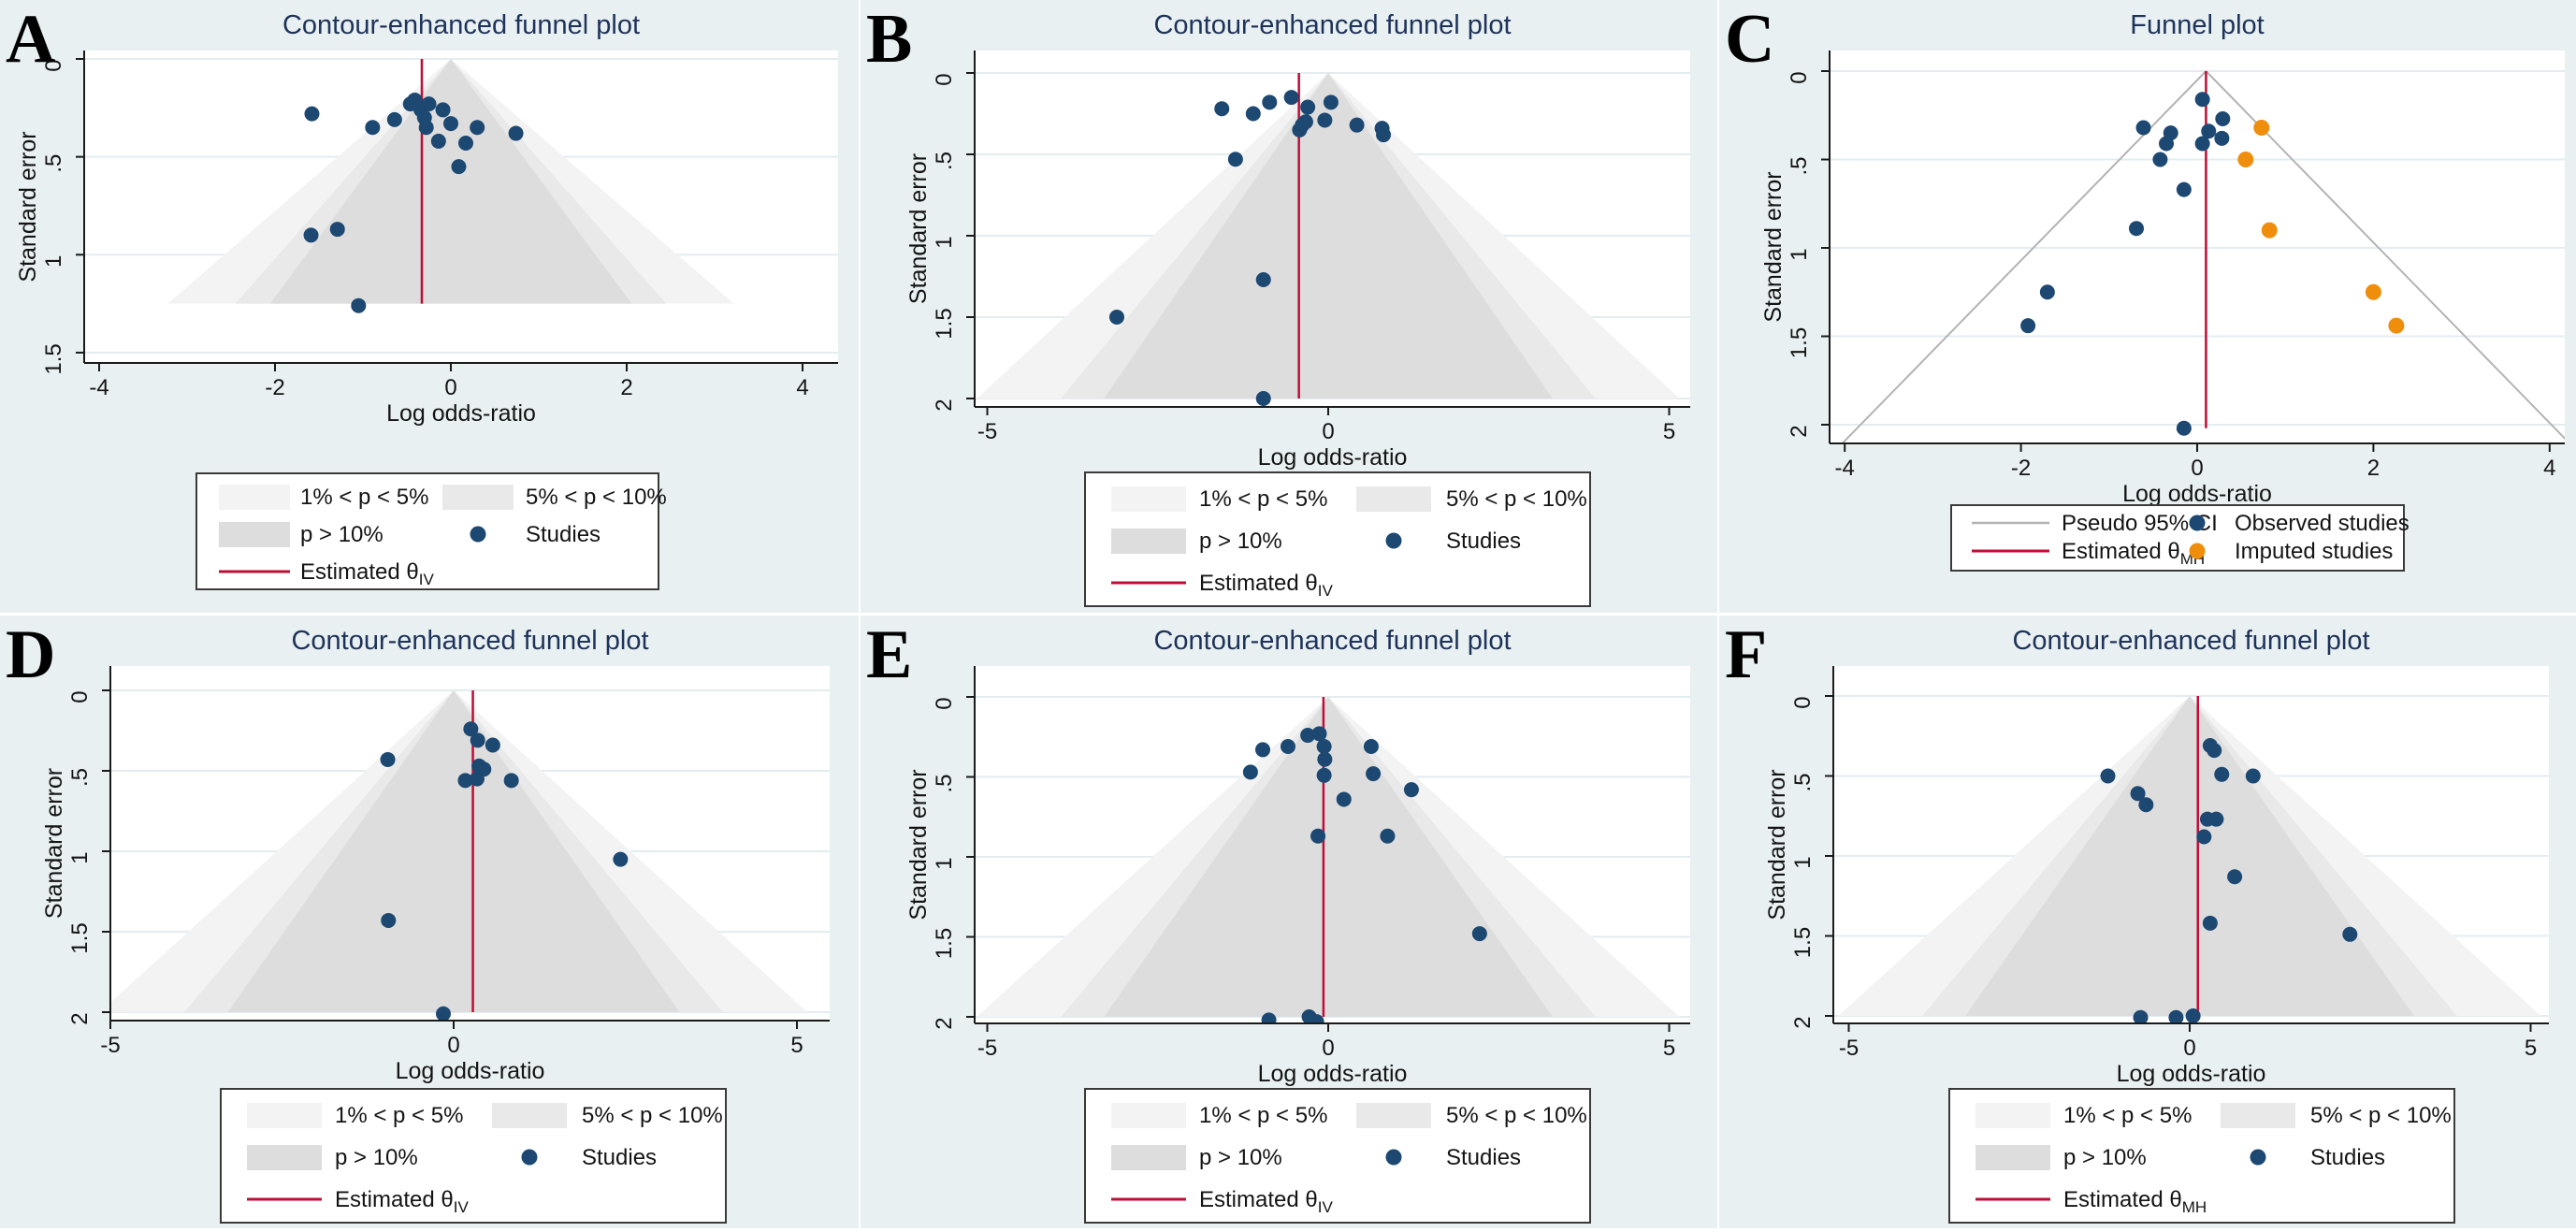 The width and height of the screenshot is (2576, 1232). Describe the element at coordinates (802, 387) in the screenshot. I see `x-tick-label: 4` at that location.